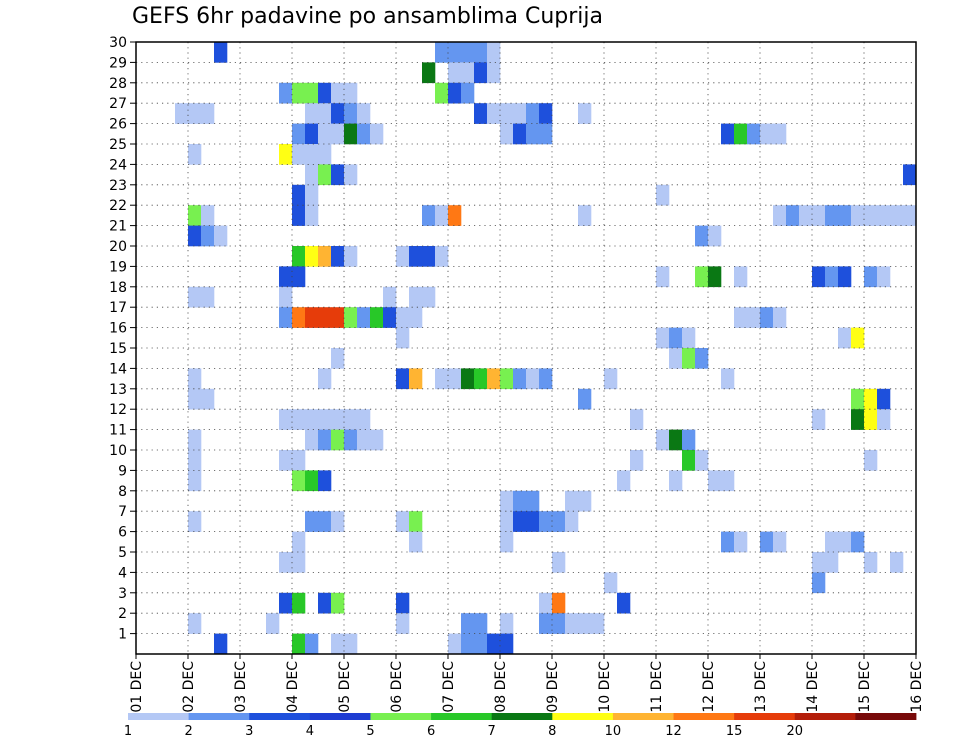 Image resolution: width=960 pixels, height=742 pixels. Describe the element at coordinates (122, 533) in the screenshot. I see `y-tick-label: 6` at that location.